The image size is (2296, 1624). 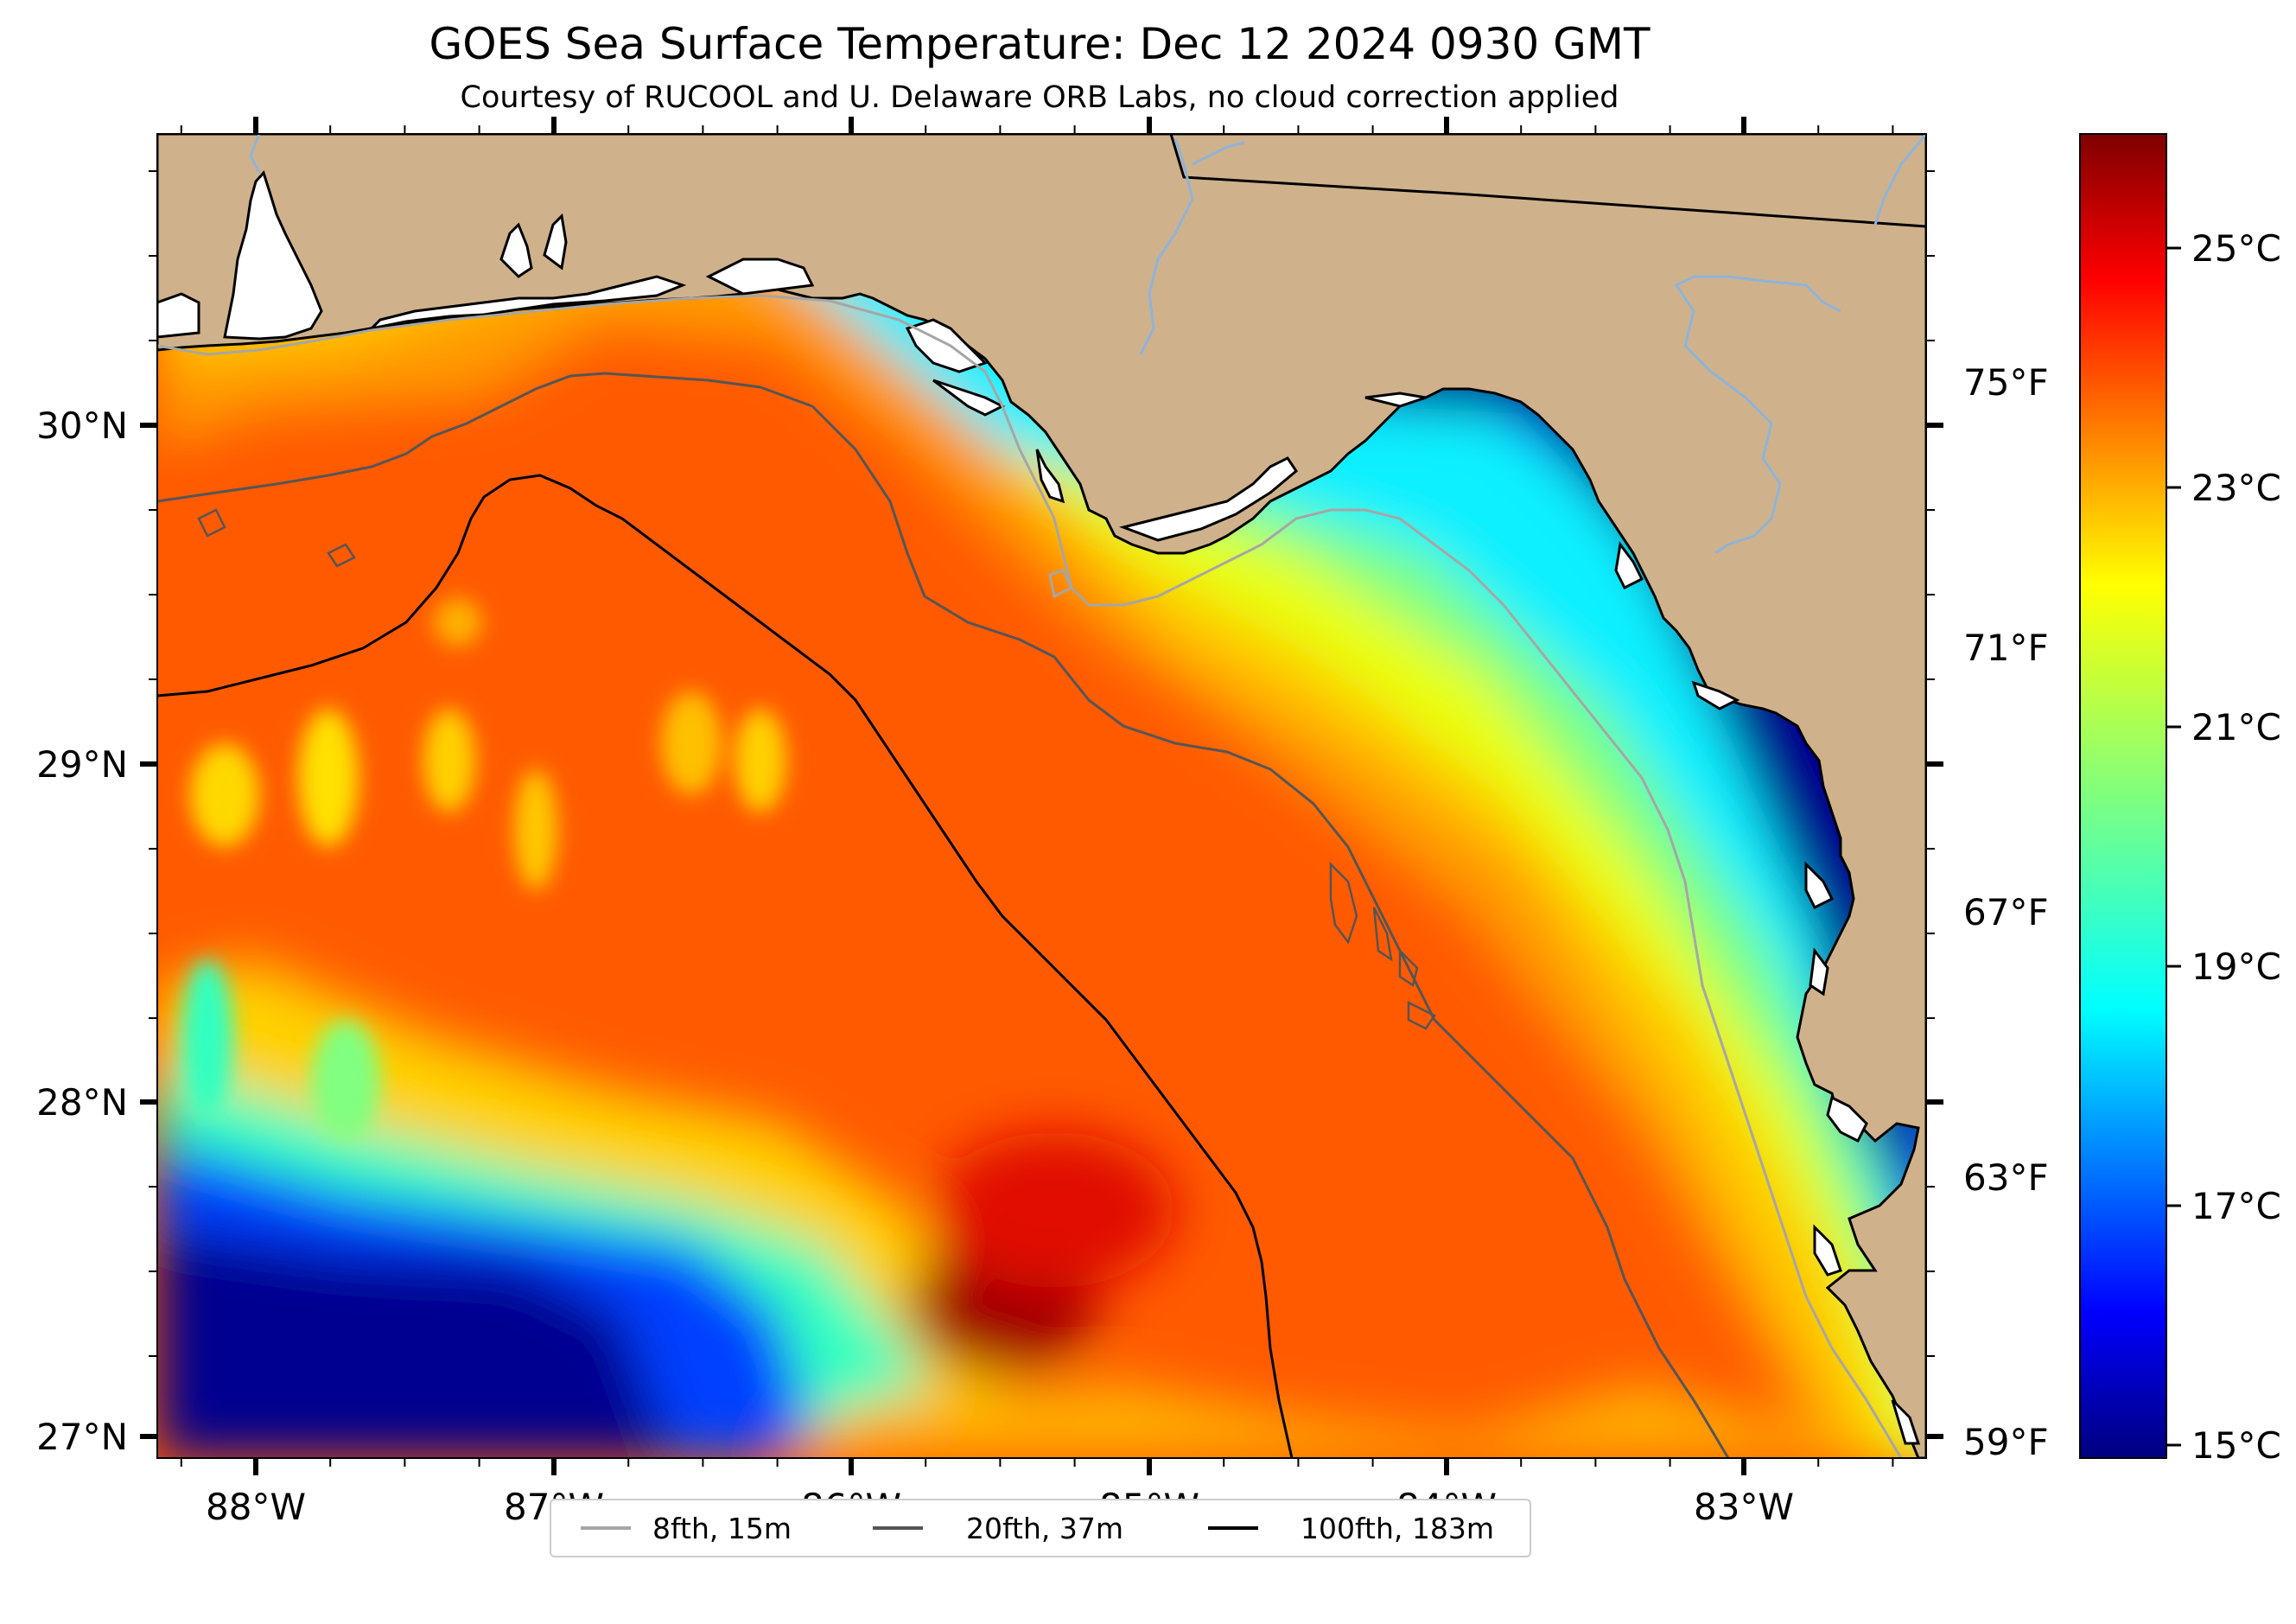 What do you see at coordinates (2236, 488) in the screenshot?
I see `colorbar-label: 23°C` at bounding box center [2236, 488].